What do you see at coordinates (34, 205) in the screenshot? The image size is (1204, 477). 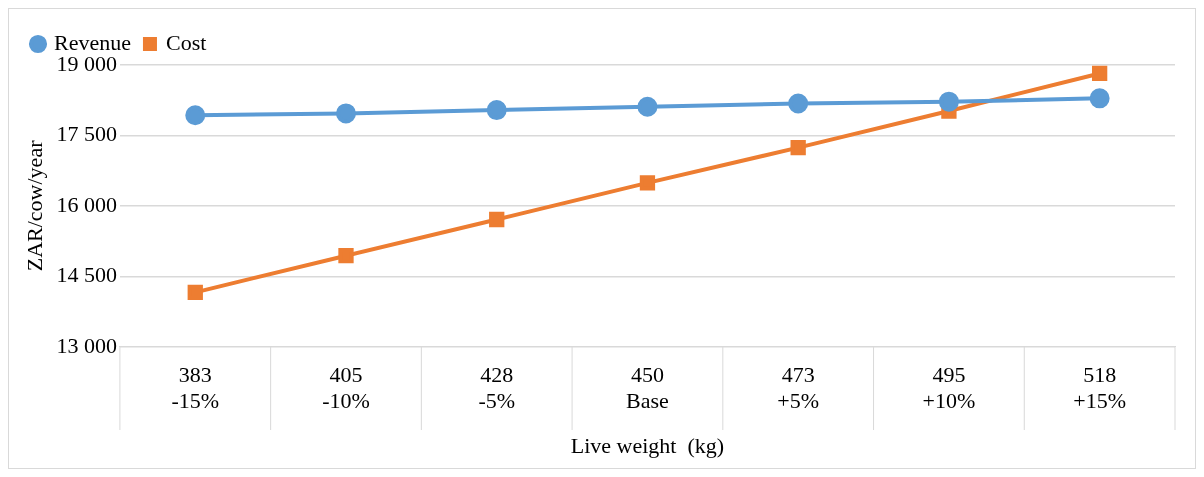 I see `y-axis-title: ZAR/cow/year` at bounding box center [34, 205].